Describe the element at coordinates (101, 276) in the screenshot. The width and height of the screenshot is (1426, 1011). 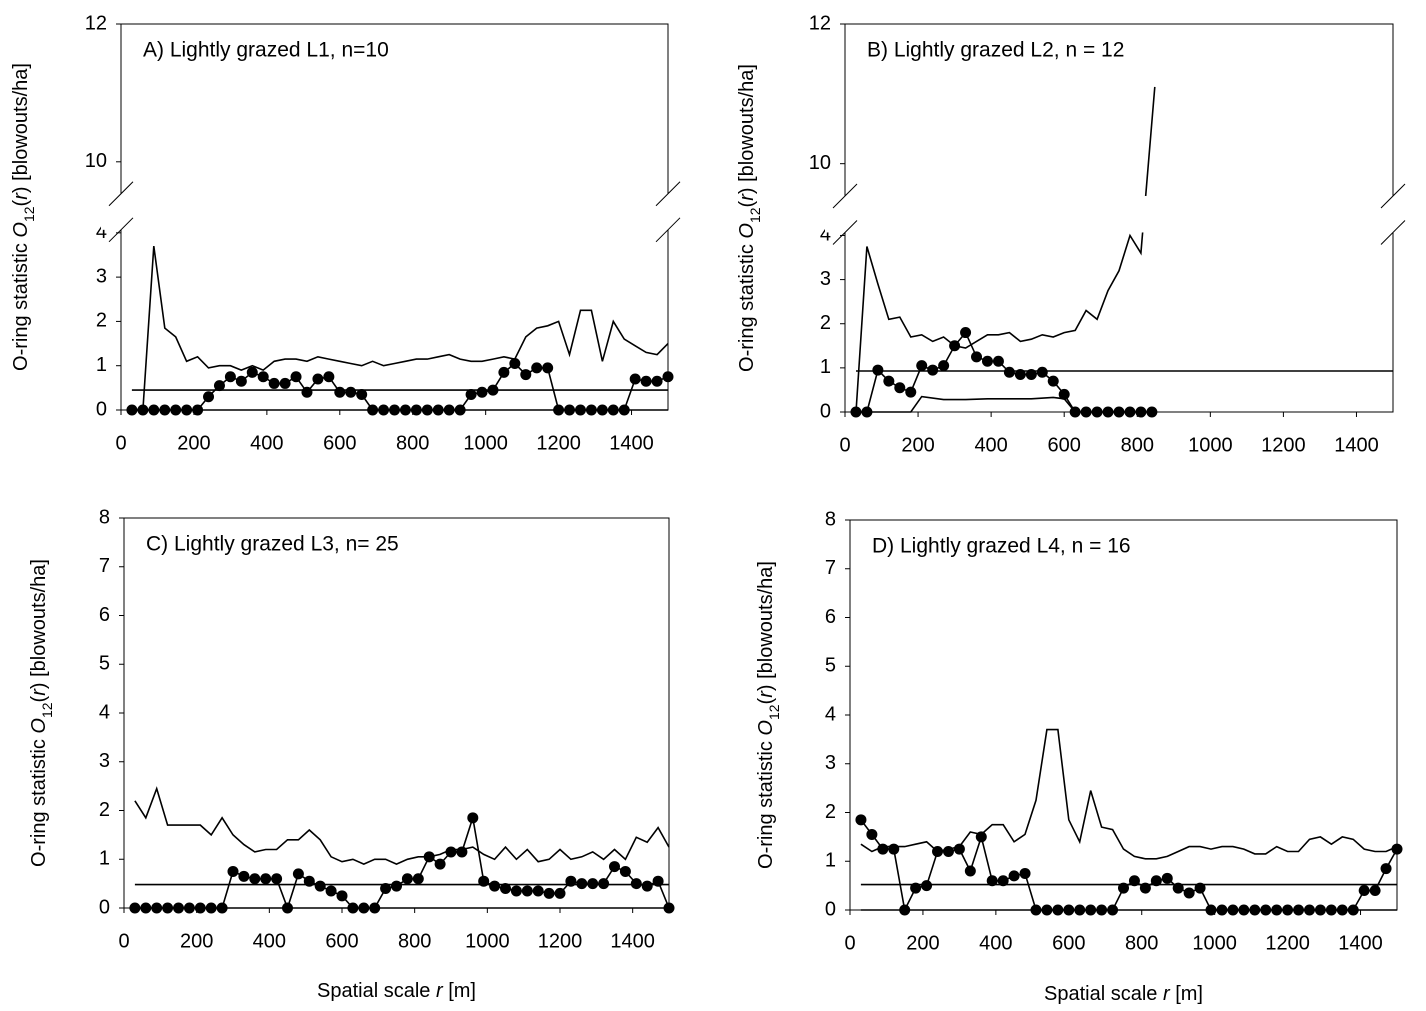
I see `y-tick-label: 3` at that location.